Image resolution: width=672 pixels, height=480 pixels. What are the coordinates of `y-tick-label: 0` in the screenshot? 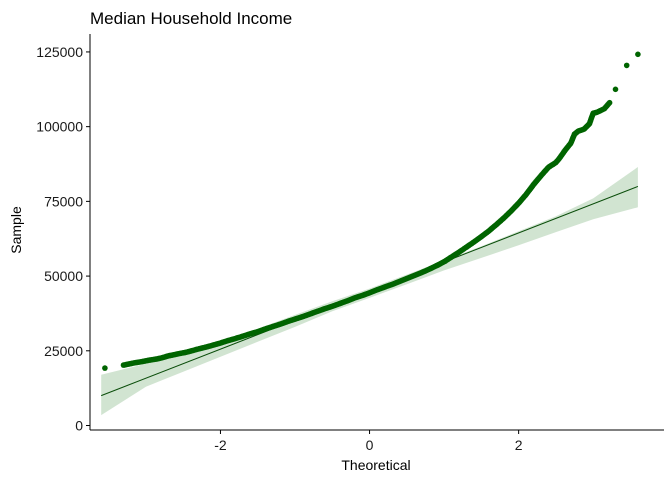 It's located at (79, 426).